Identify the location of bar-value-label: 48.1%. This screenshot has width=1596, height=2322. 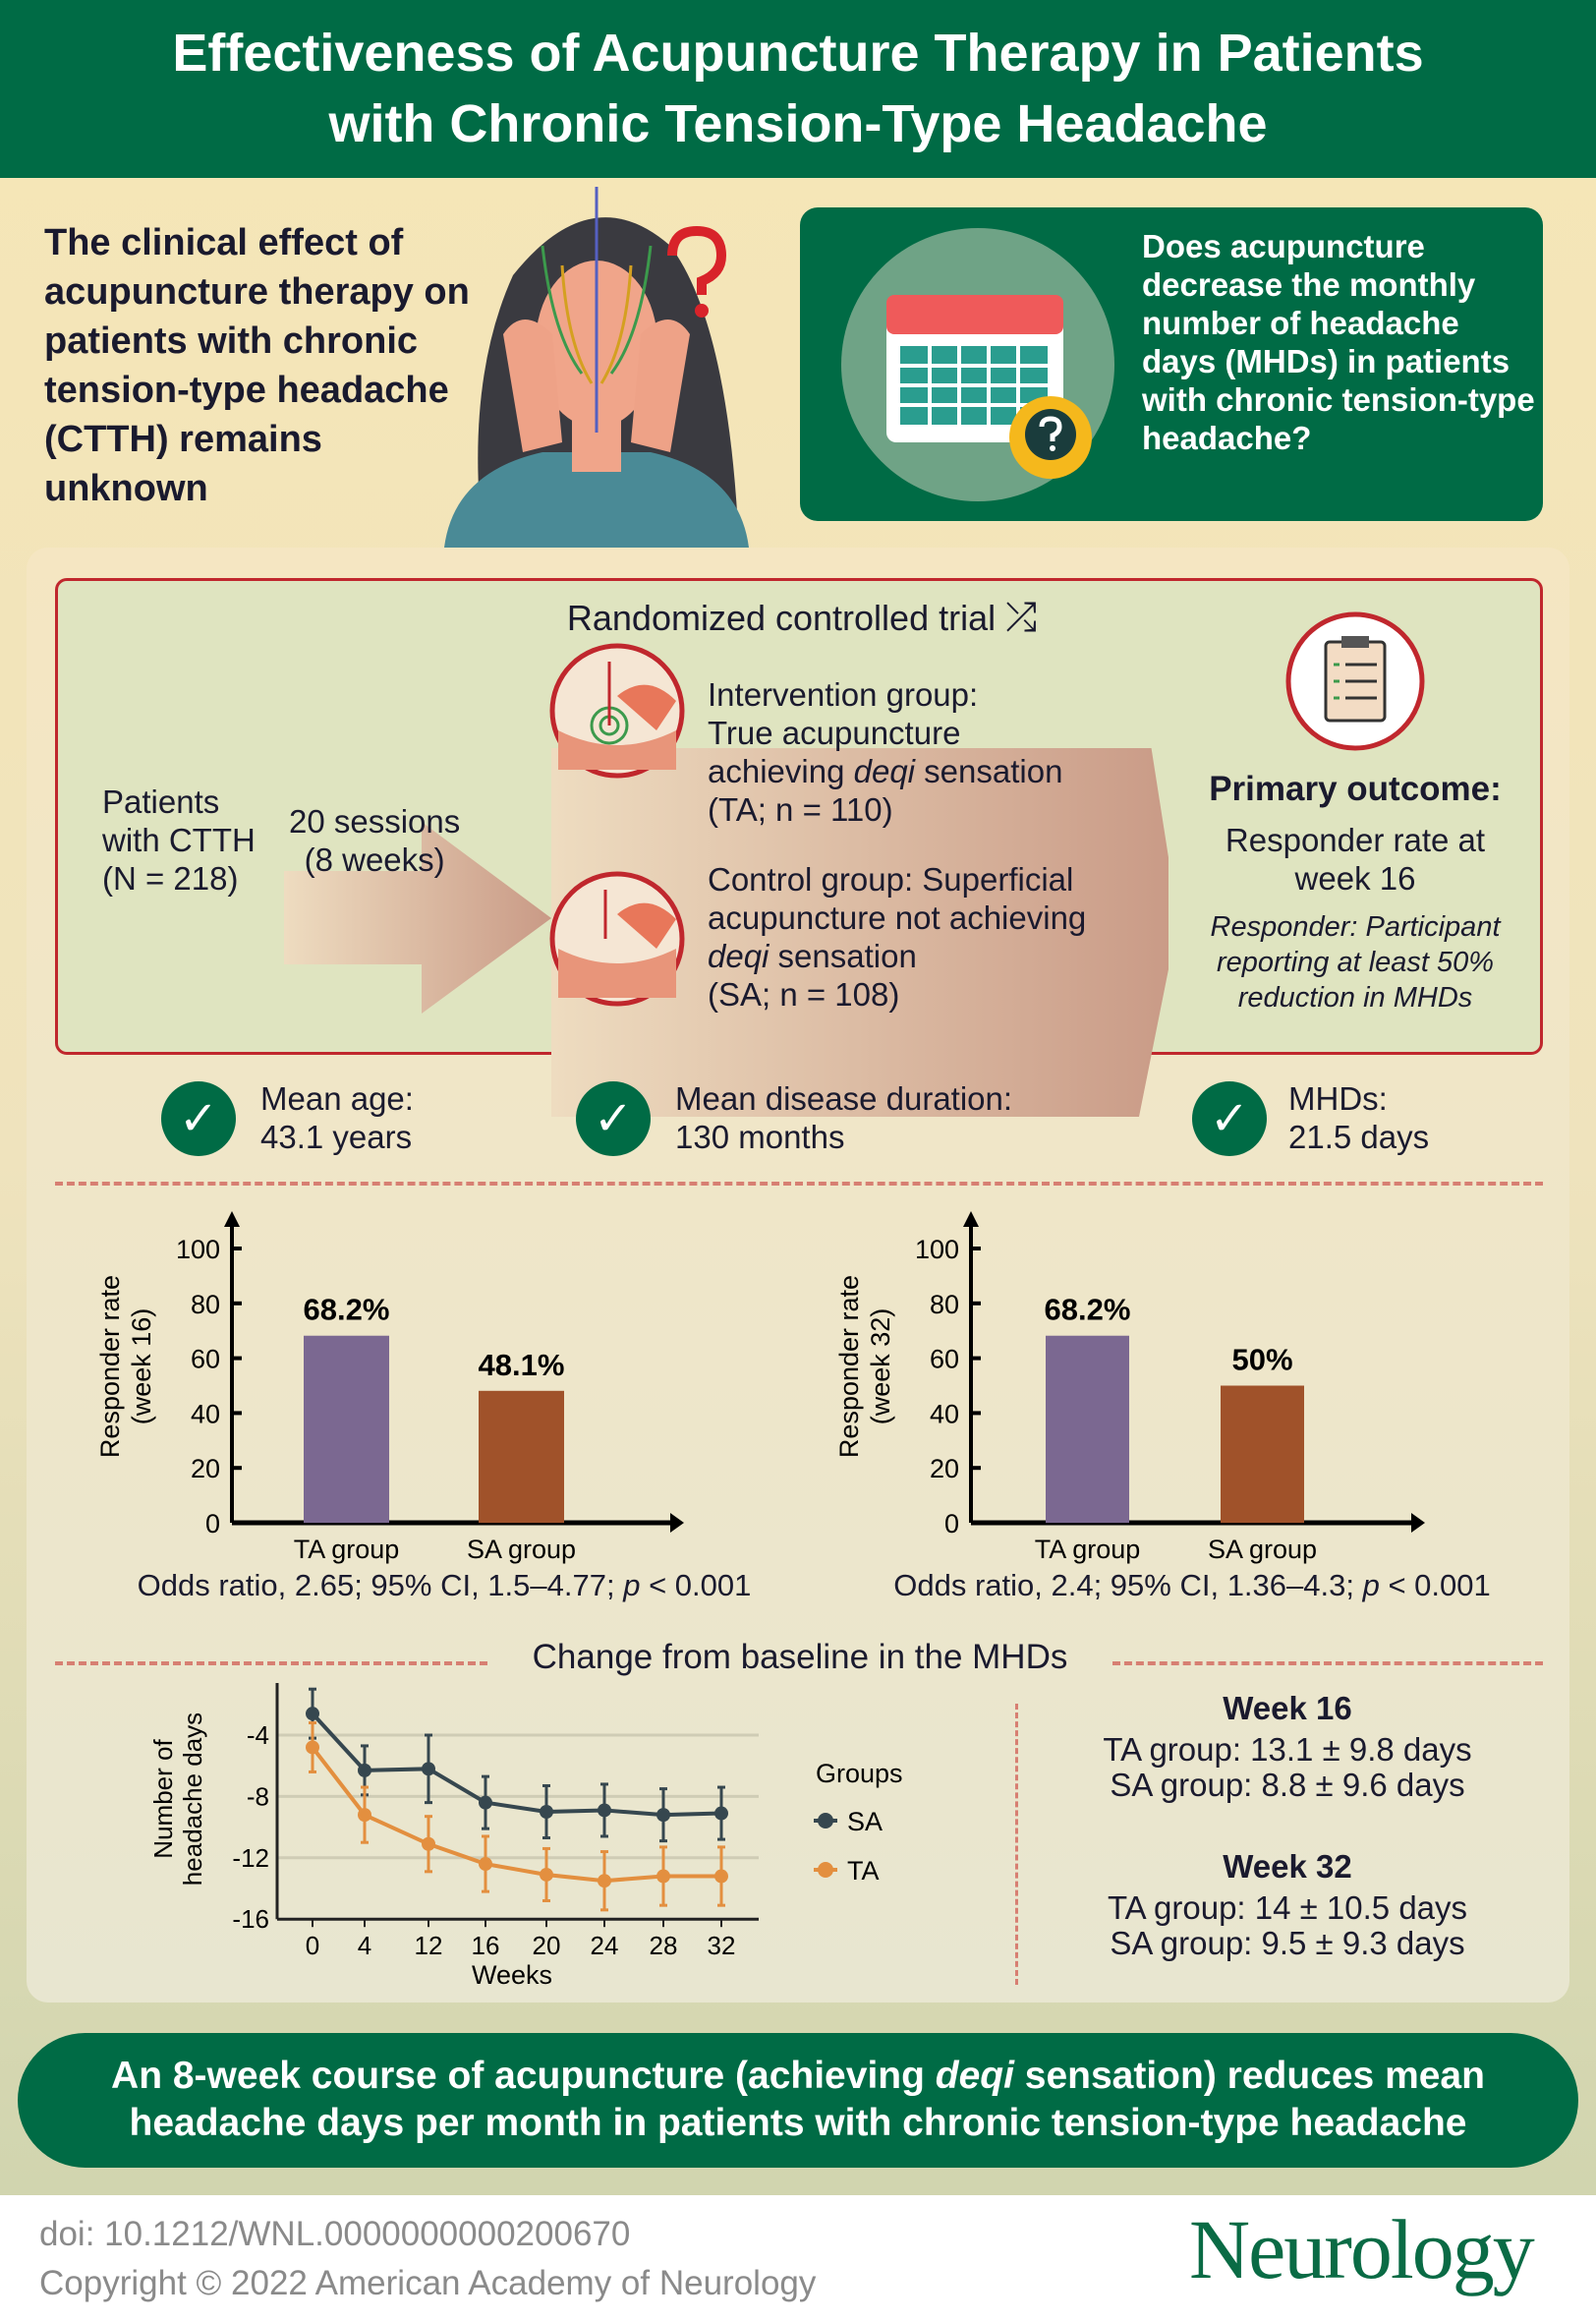
(522, 1365).